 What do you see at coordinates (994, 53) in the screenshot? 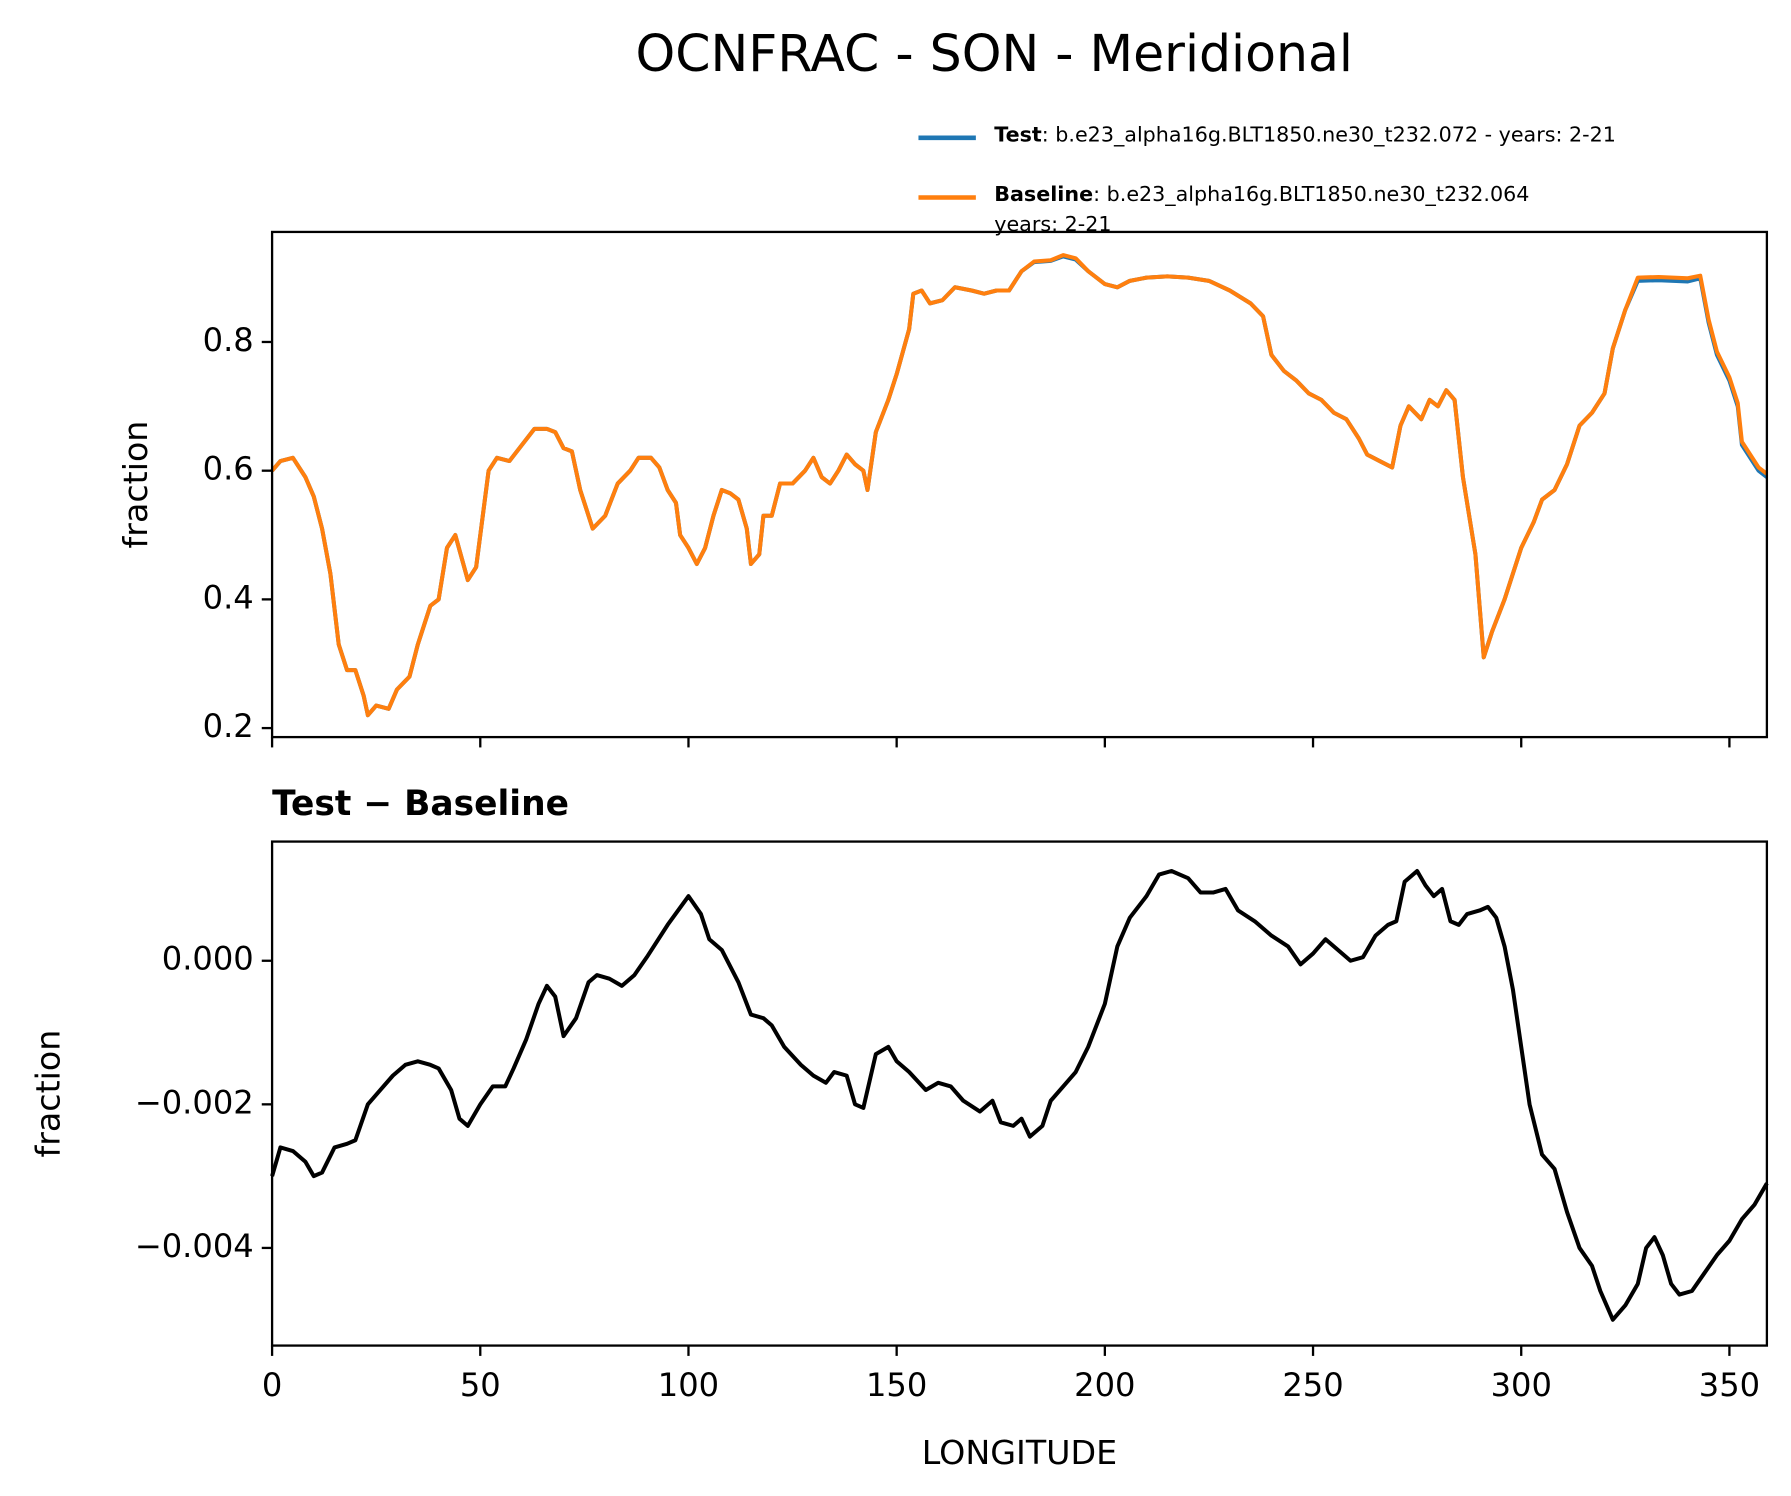
I see `figure-title: OCNFRAC - SON - Meridional` at bounding box center [994, 53].